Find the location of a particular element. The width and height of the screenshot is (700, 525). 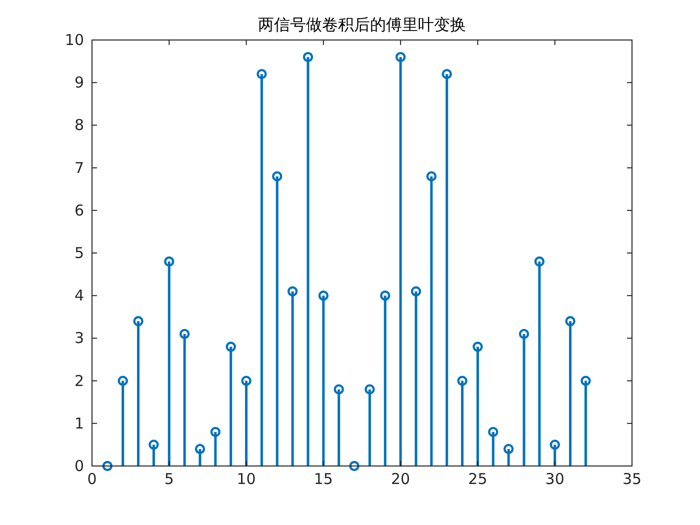

y-tick-label: 5 is located at coordinates (79, 253).